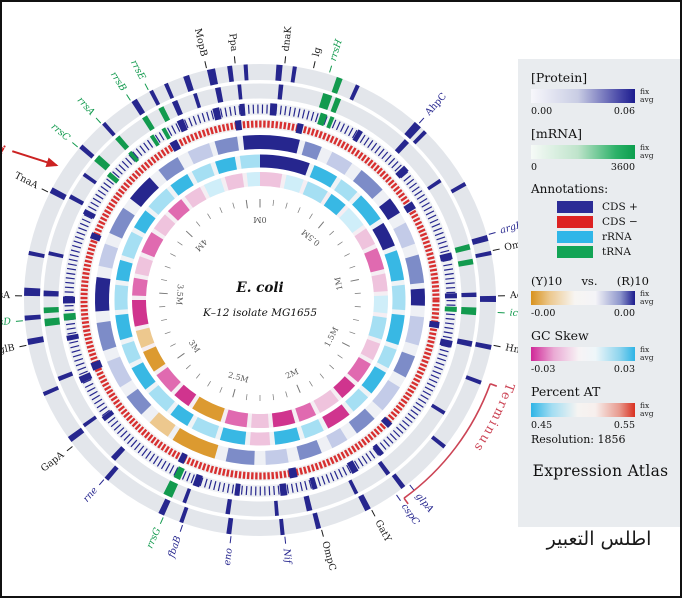 The width and height of the screenshot is (682, 598). Describe the element at coordinates (534, 167) in the screenshot. I see `mrna-min: 0` at that location.